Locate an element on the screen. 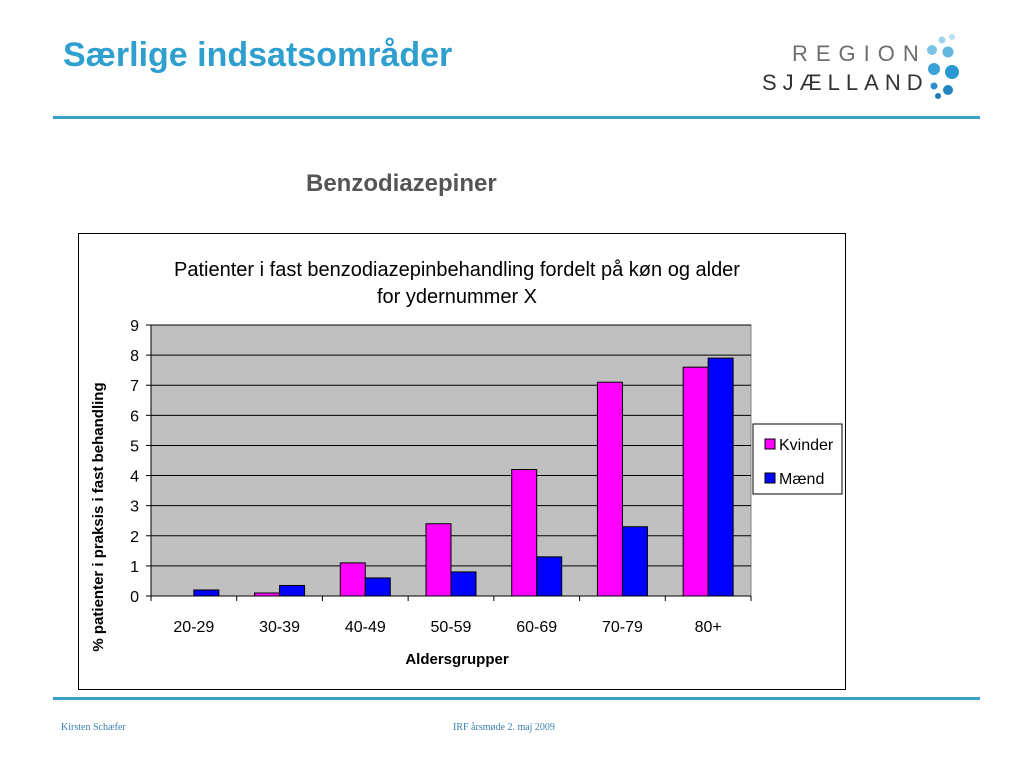 The image size is (1024, 768). logo-dots-icon is located at coordinates (943, 66).